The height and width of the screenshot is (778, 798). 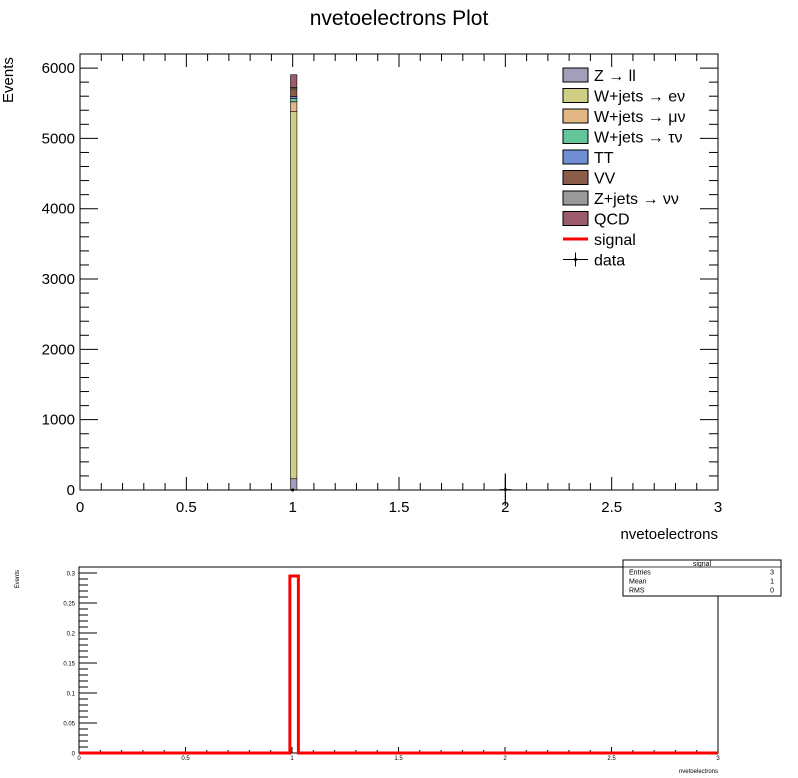 What do you see at coordinates (58, 420) in the screenshot?
I see `main-y-tick-label: 1000` at bounding box center [58, 420].